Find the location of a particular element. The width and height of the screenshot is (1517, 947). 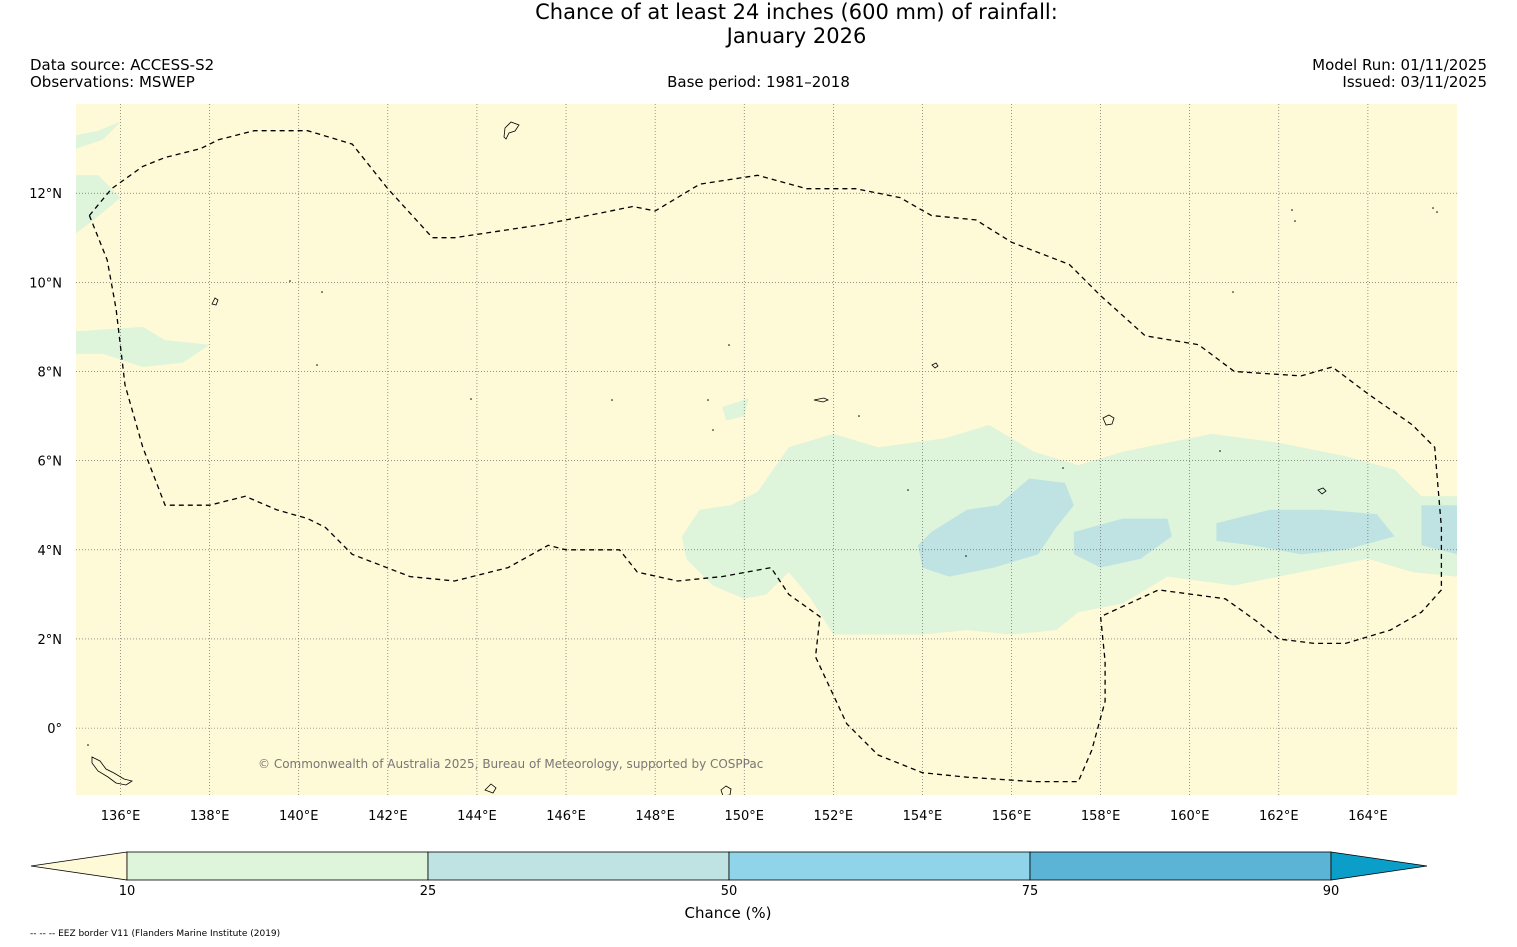

colorbar-tick-label: 50 is located at coordinates (729, 891).